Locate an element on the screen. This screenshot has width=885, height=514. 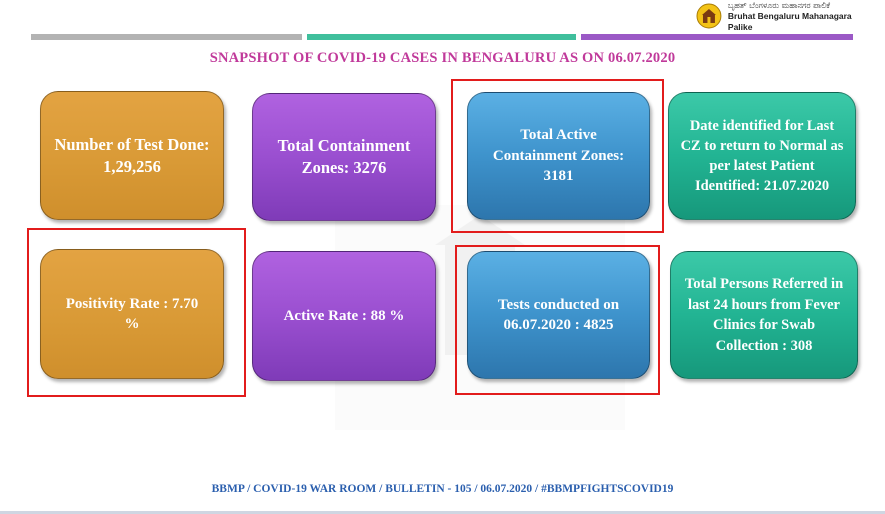
containment-zones-text: Total Containment Zones: 3276 is located at coordinates (344, 156).